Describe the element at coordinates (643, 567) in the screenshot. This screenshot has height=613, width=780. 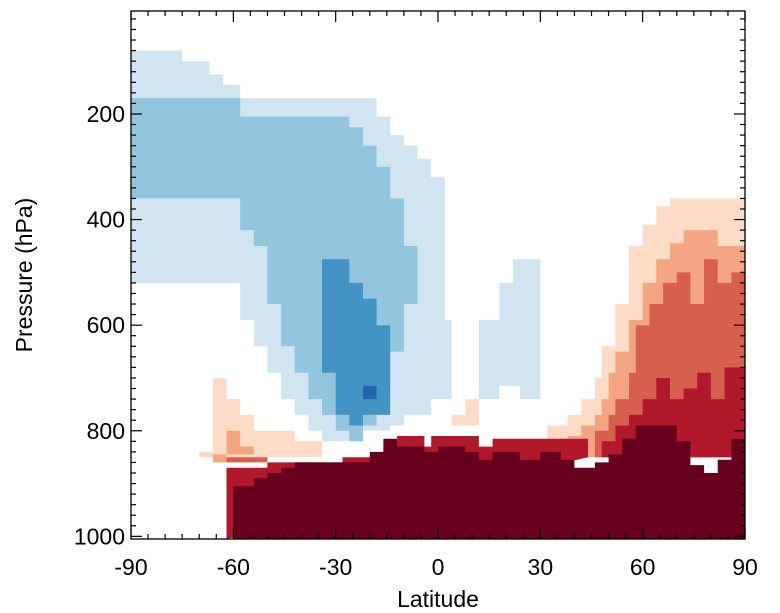
I see `x-tick-label: 60` at that location.